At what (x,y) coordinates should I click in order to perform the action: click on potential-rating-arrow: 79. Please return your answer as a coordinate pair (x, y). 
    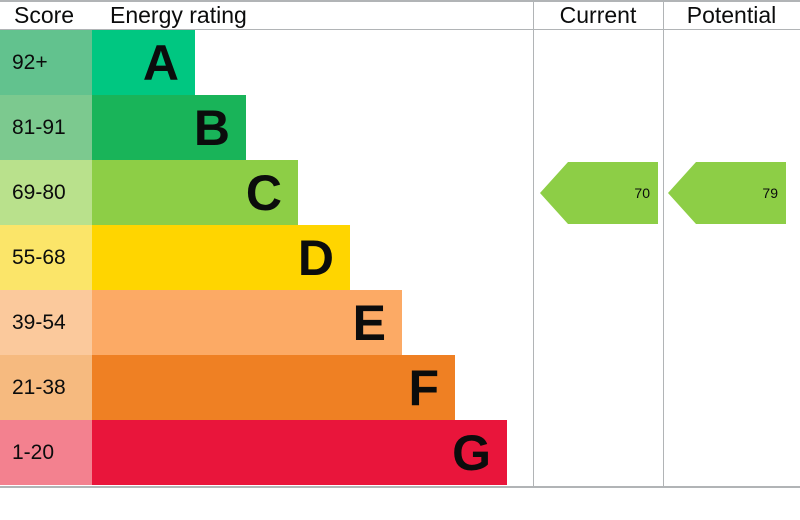
    Looking at the image, I should click on (727, 193).